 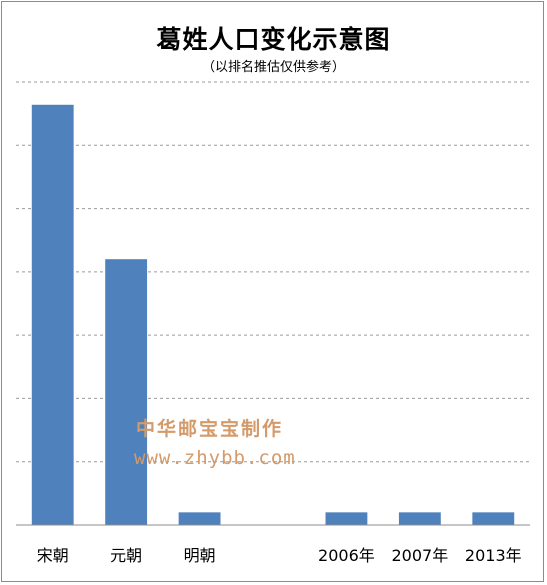 I want to click on chart-title: 葛姓人口变化示意图, so click(x=273, y=39).